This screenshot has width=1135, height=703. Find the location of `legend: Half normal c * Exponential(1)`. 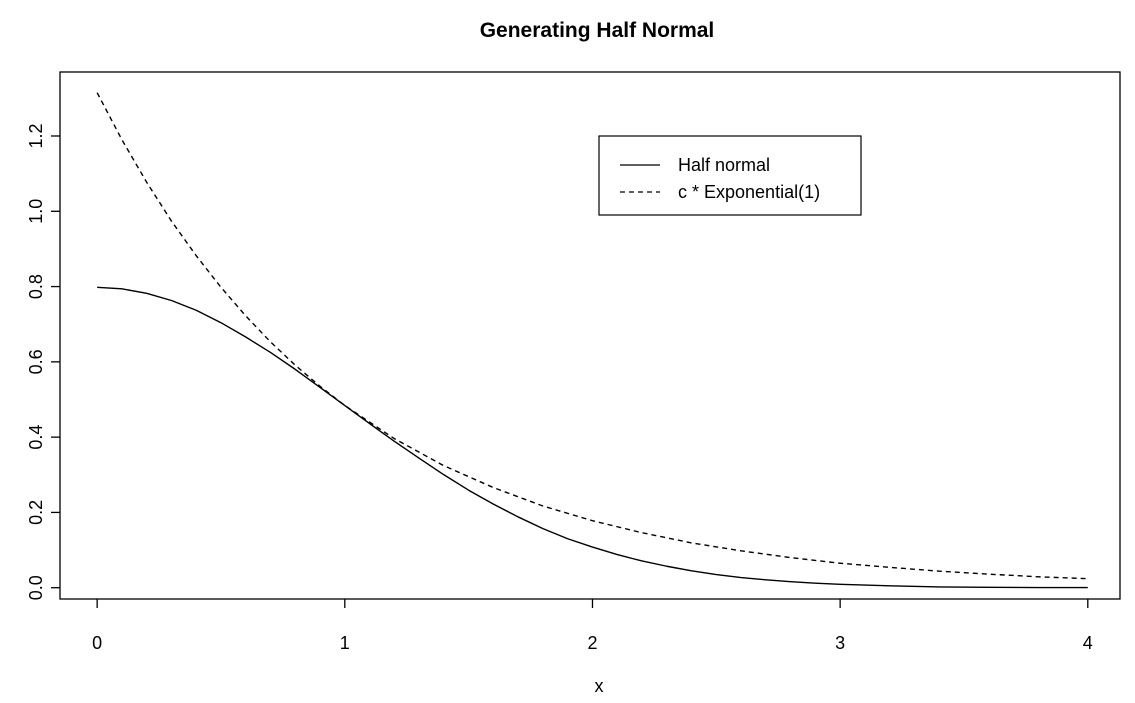

legend: Half normal c * Exponential(1) is located at coordinates (730, 175).